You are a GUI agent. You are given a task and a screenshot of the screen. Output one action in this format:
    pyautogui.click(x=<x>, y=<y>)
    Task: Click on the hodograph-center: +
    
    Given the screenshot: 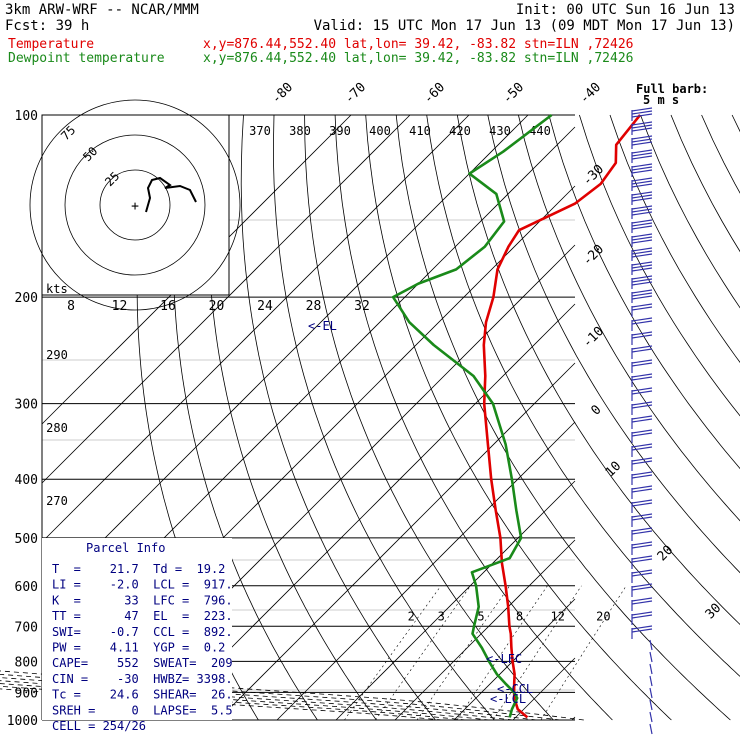 What is the action you would take?
    pyautogui.click(x=135, y=206)
    